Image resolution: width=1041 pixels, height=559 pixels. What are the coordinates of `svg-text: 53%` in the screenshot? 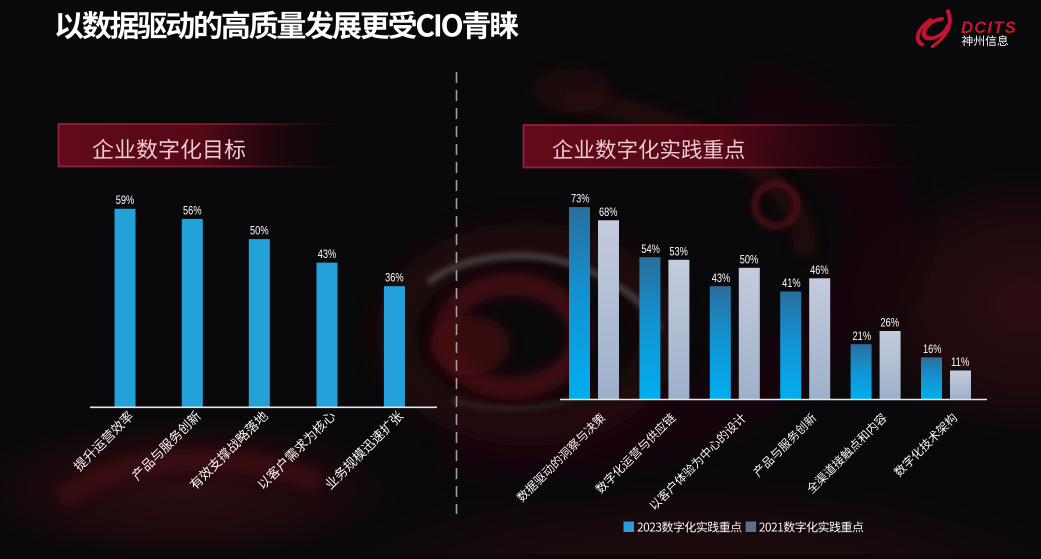 It's located at (678, 252).